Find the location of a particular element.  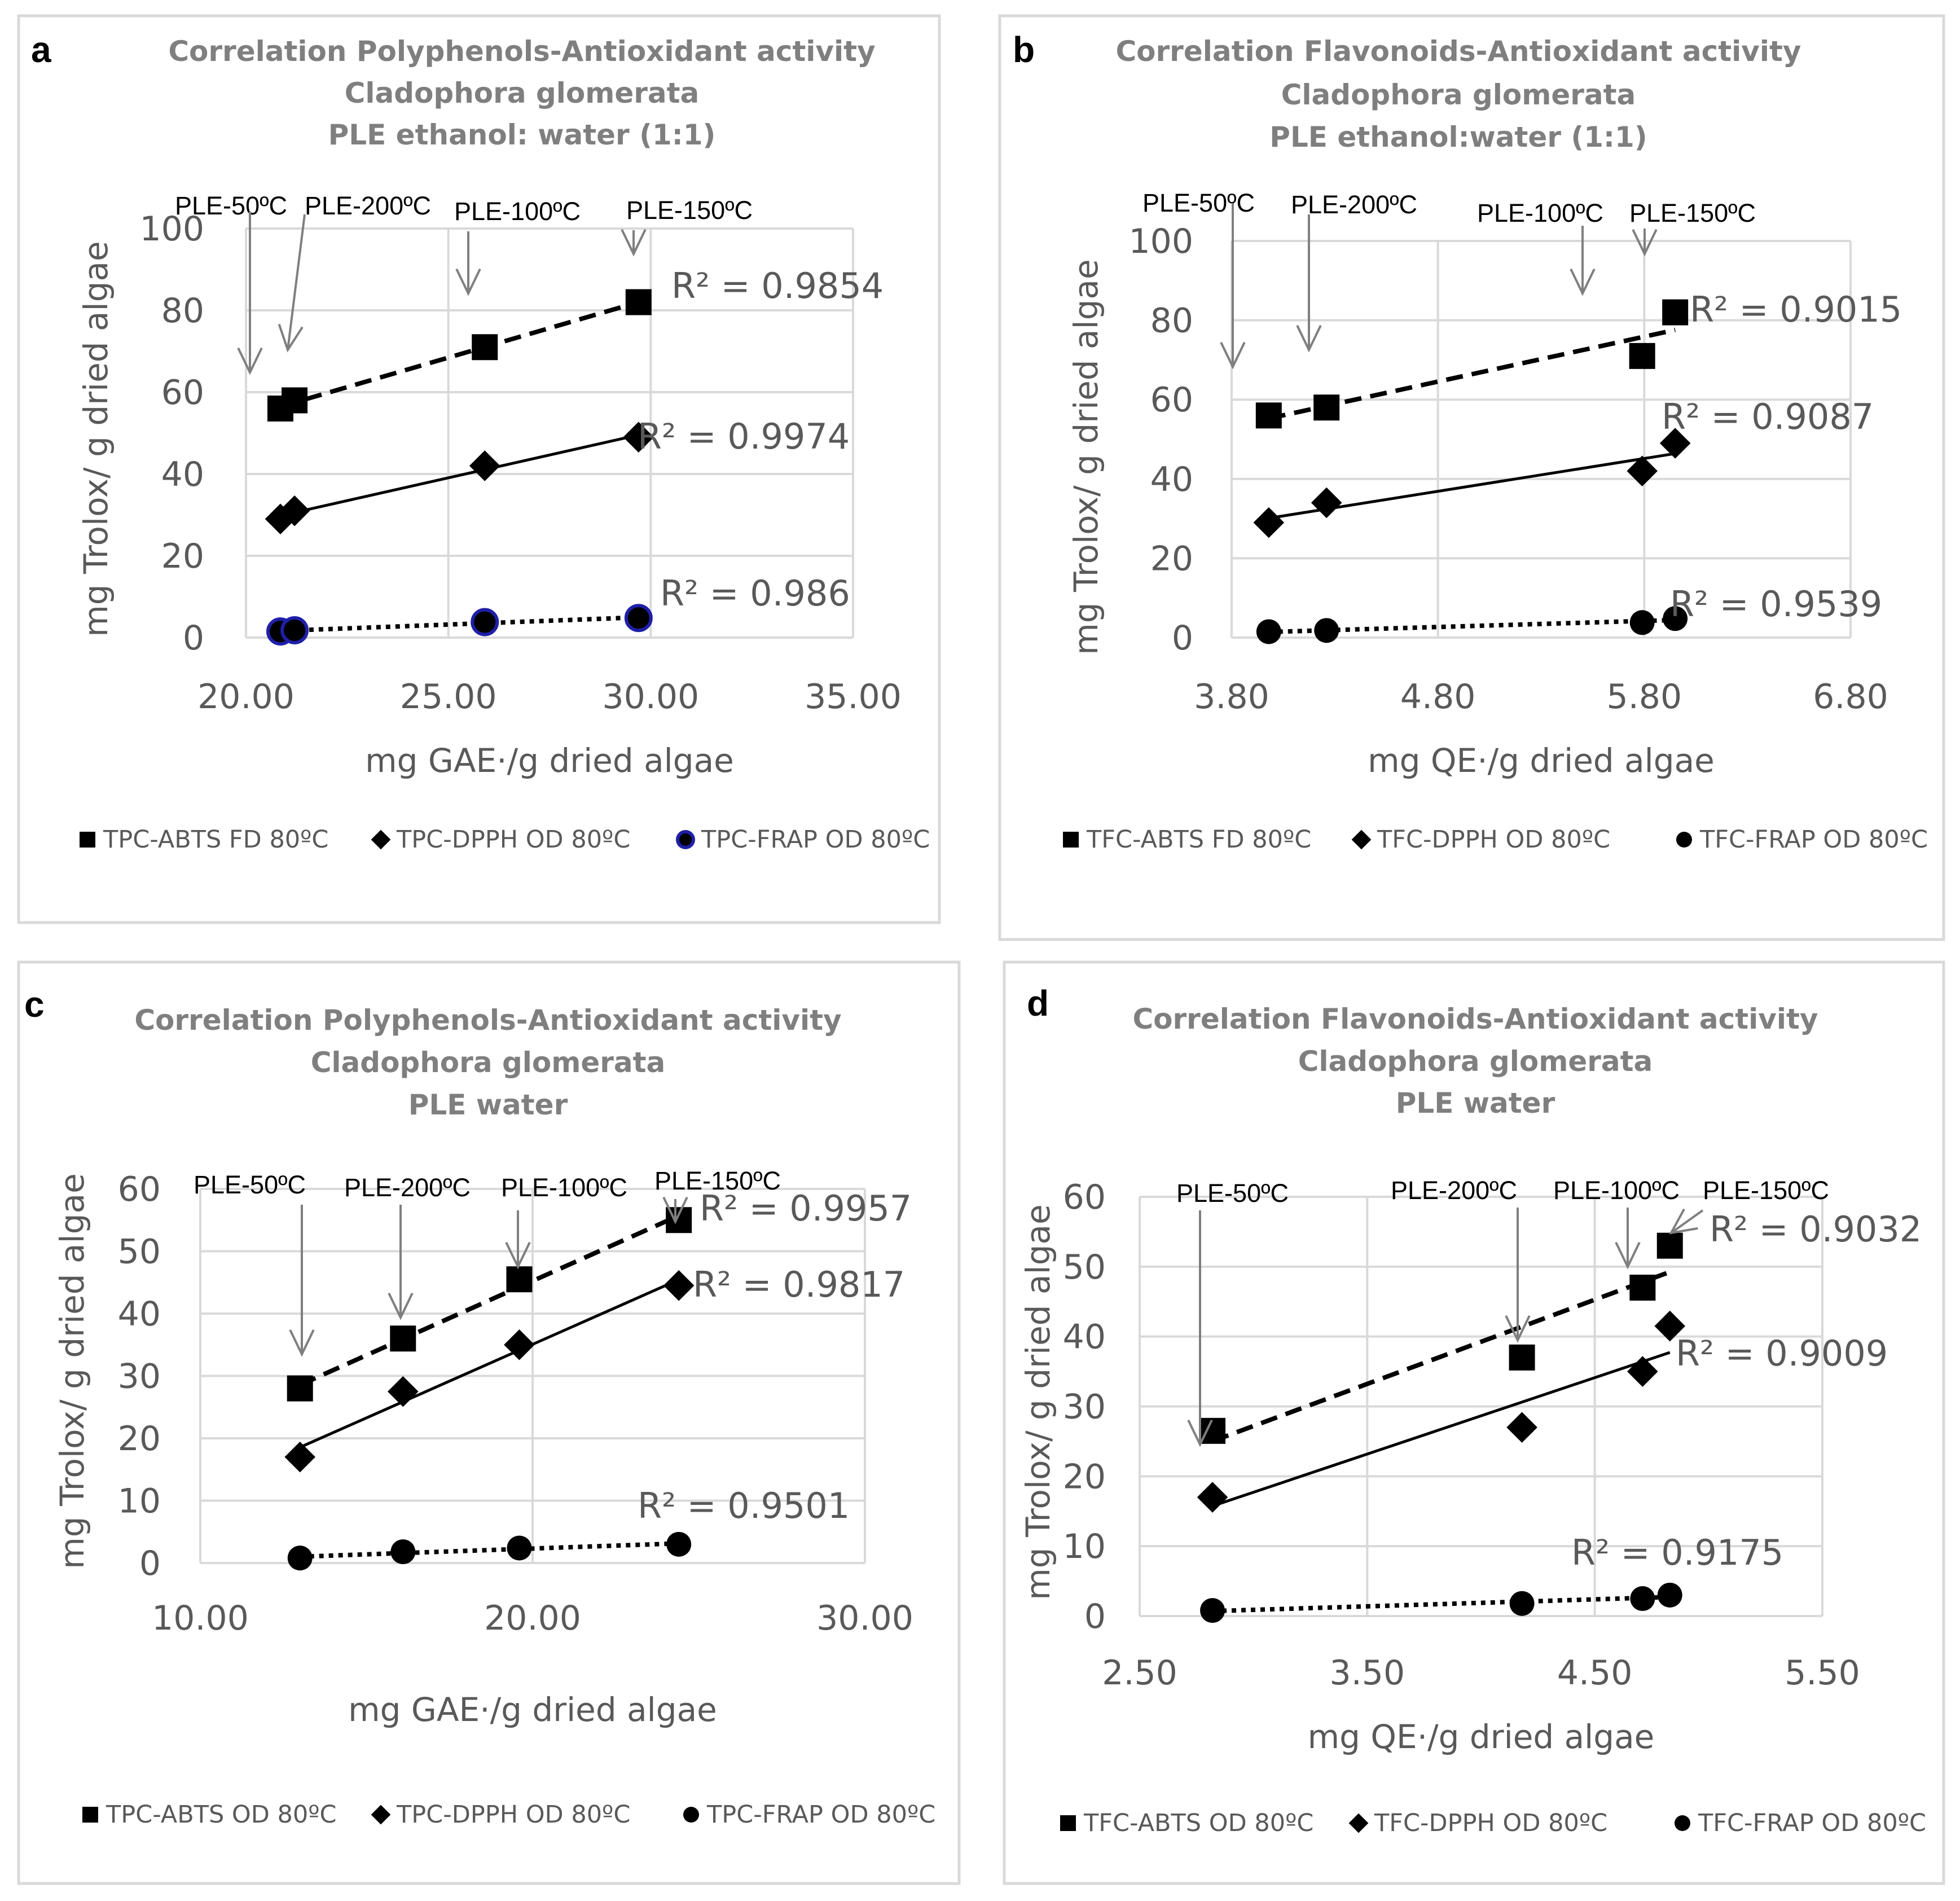

r-squared-label: R² = 0.9957 is located at coordinates (806, 1209).